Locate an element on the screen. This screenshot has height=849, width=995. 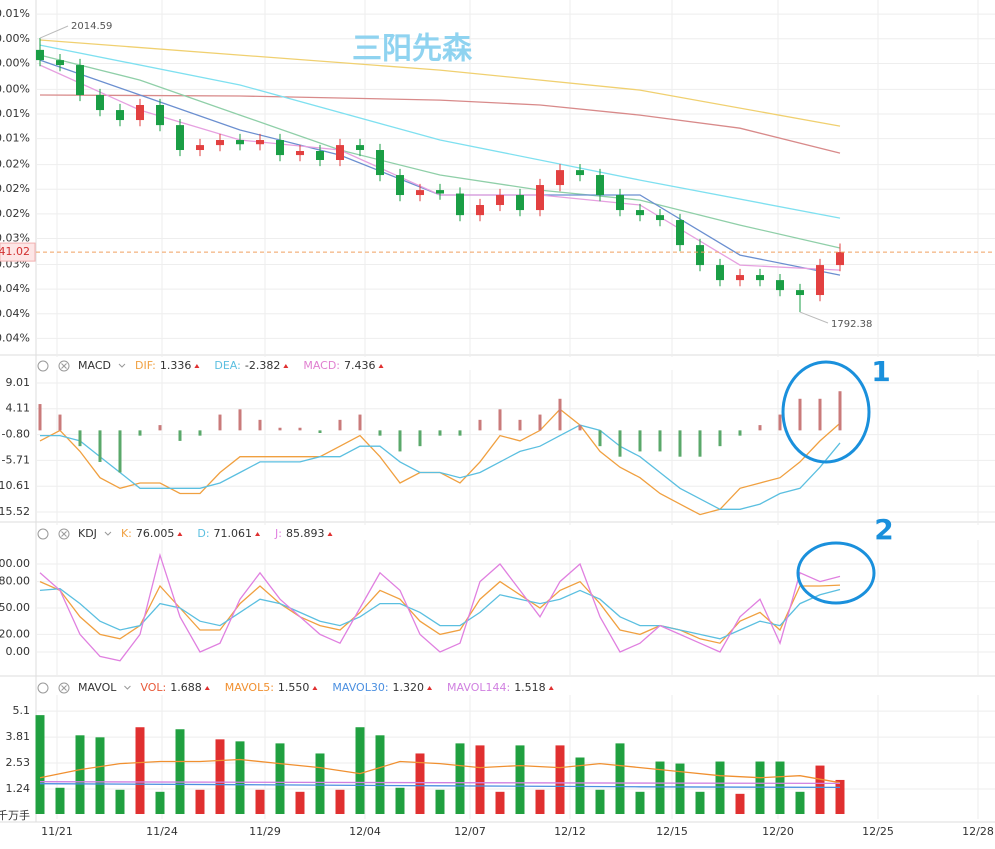
x-tick-label: 12/15 is located at coordinates (672, 831).